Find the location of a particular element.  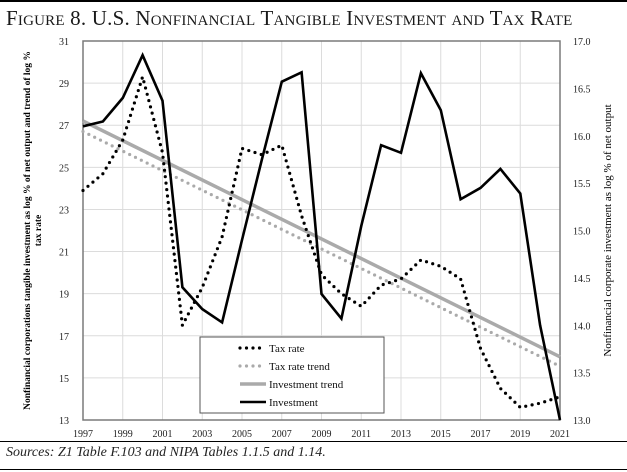

y-tick-label: 13 is located at coordinates (64, 421).